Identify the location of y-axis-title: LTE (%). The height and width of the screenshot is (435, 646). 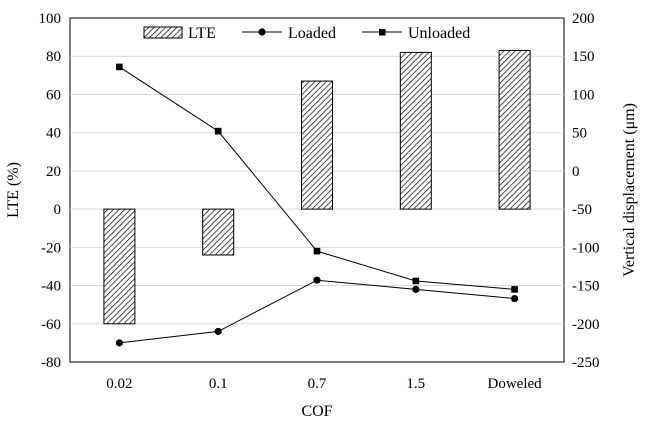
(13, 190).